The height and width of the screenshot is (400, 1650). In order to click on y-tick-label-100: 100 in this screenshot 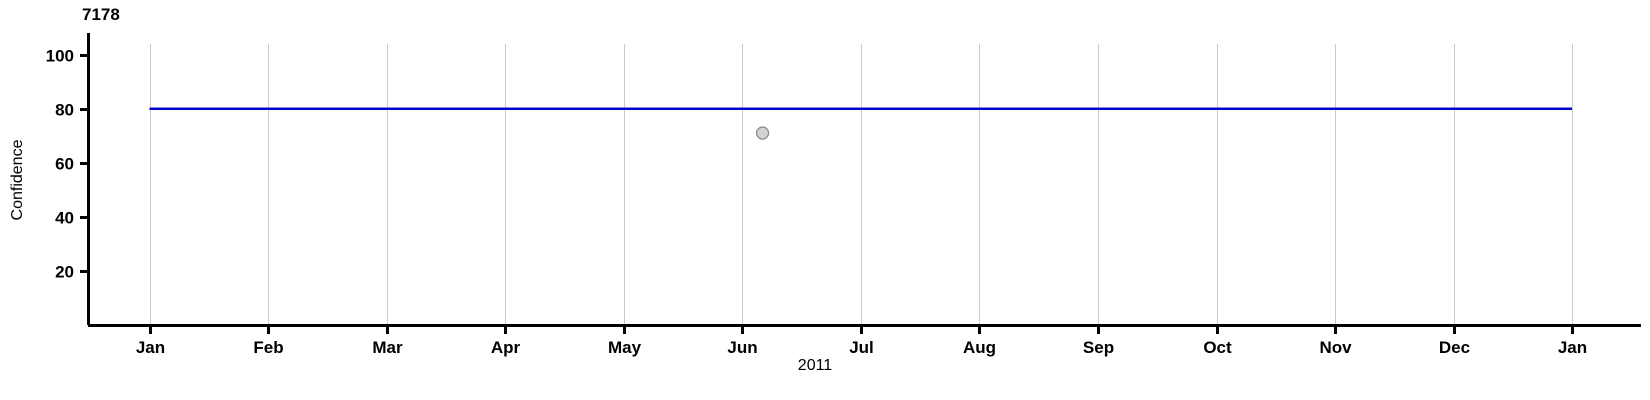, I will do `click(60, 56)`.